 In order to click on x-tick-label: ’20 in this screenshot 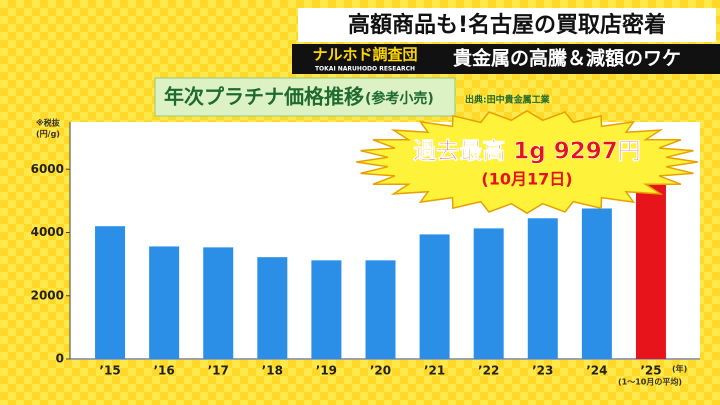, I will do `click(380, 371)`.